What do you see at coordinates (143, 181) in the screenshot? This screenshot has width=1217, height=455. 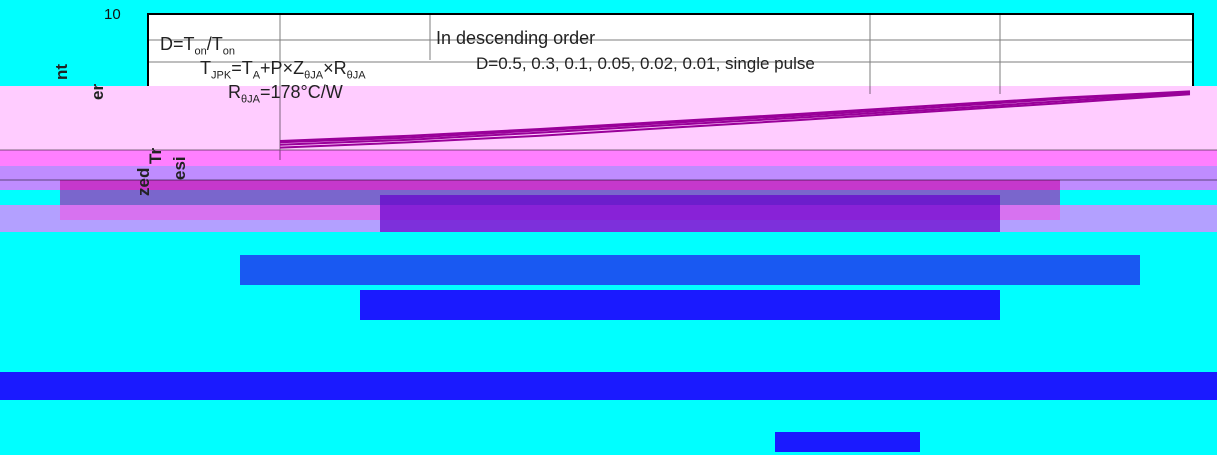 I see `y-axis-label-fragment-3: zed` at bounding box center [143, 181].